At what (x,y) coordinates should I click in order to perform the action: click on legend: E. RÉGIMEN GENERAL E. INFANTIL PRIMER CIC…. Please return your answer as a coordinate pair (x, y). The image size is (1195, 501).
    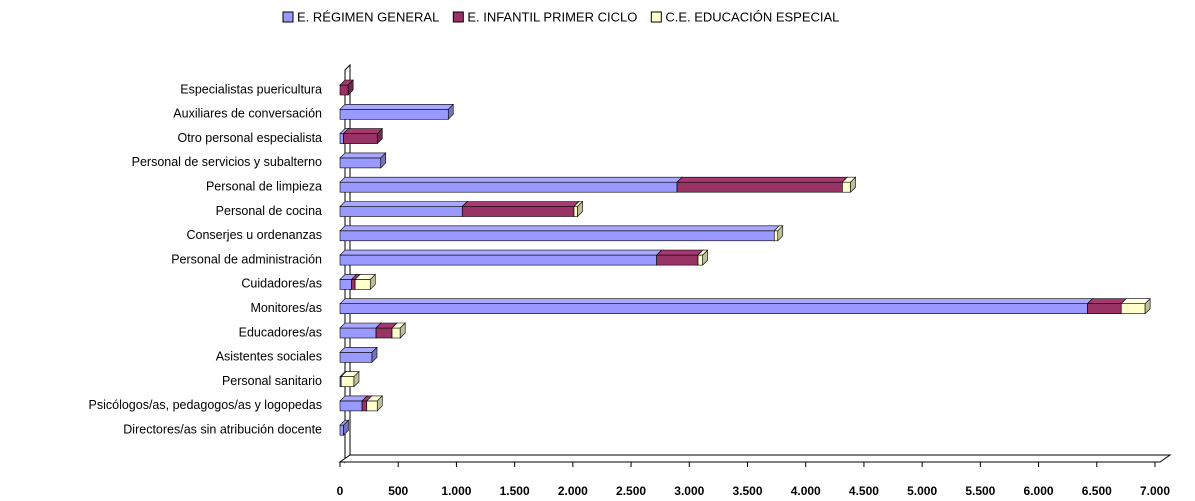
    Looking at the image, I should click on (560, 16).